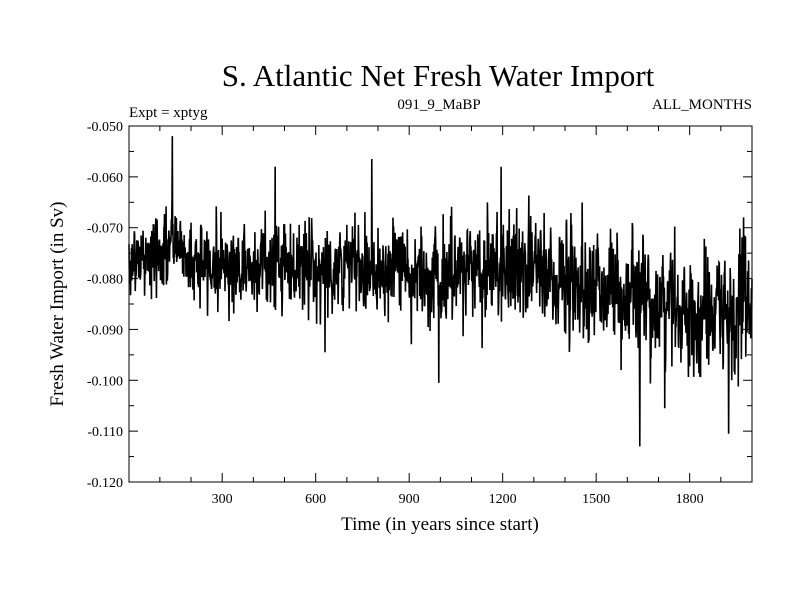 The image size is (800, 600). I want to click on chart-title: S. Atlantic Net Fresh Water Import, so click(438, 75).